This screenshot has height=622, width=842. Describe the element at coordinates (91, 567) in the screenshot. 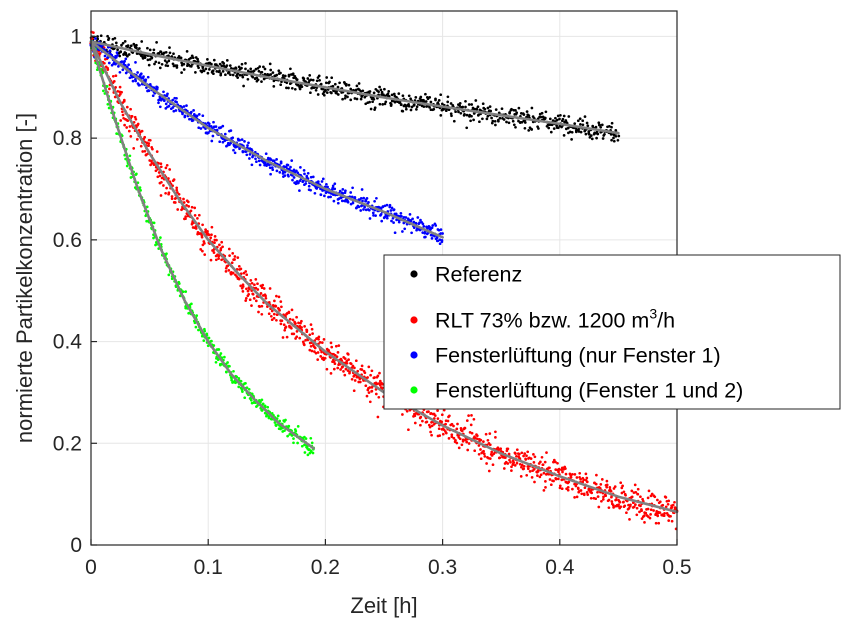

I see `x-tick-label: 0` at that location.